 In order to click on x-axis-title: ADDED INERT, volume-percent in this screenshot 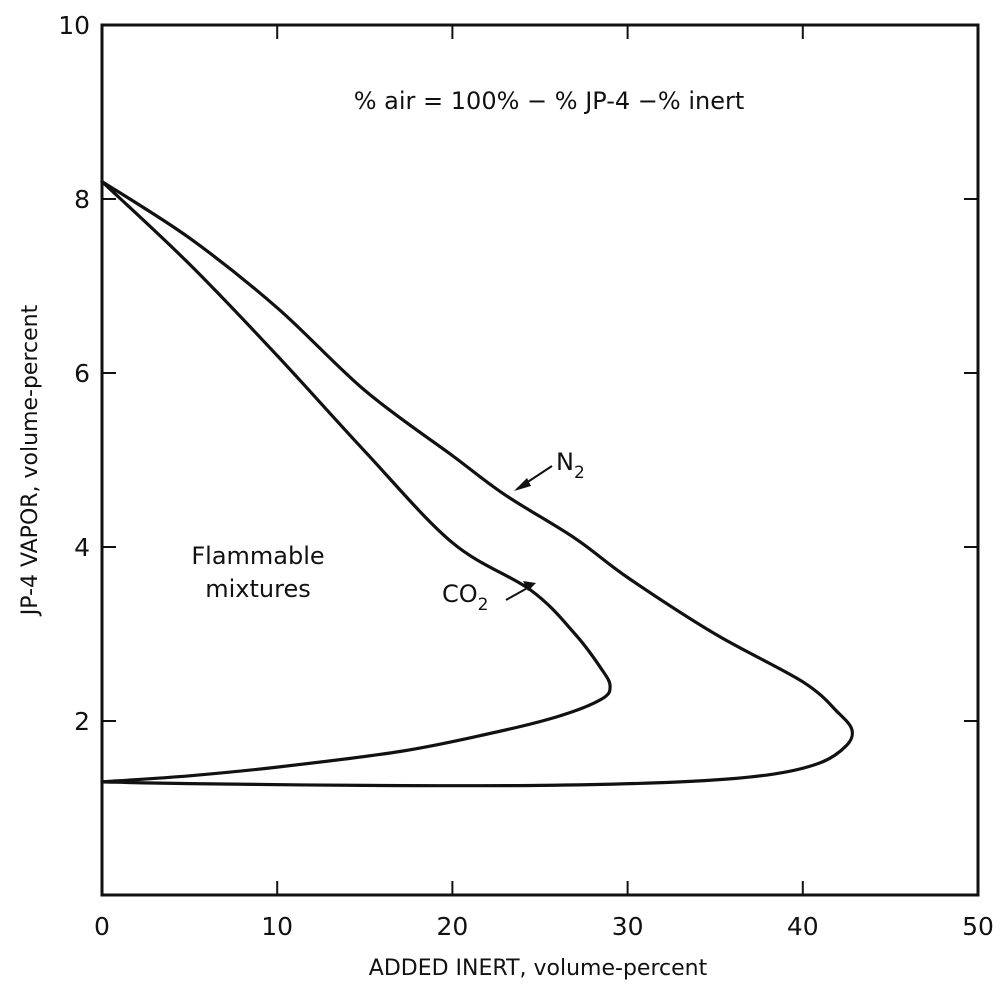, I will do `click(538, 968)`.